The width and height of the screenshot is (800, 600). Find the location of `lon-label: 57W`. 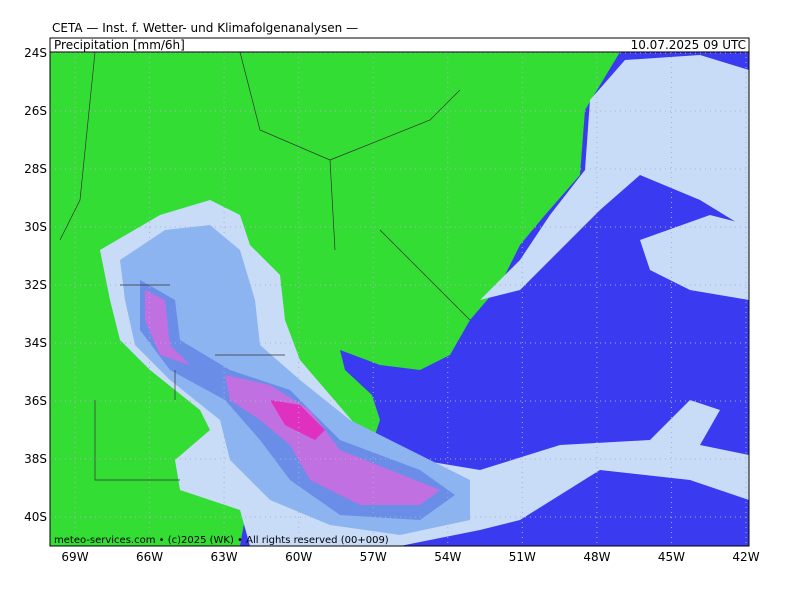

lon-label: 57W is located at coordinates (373, 557).